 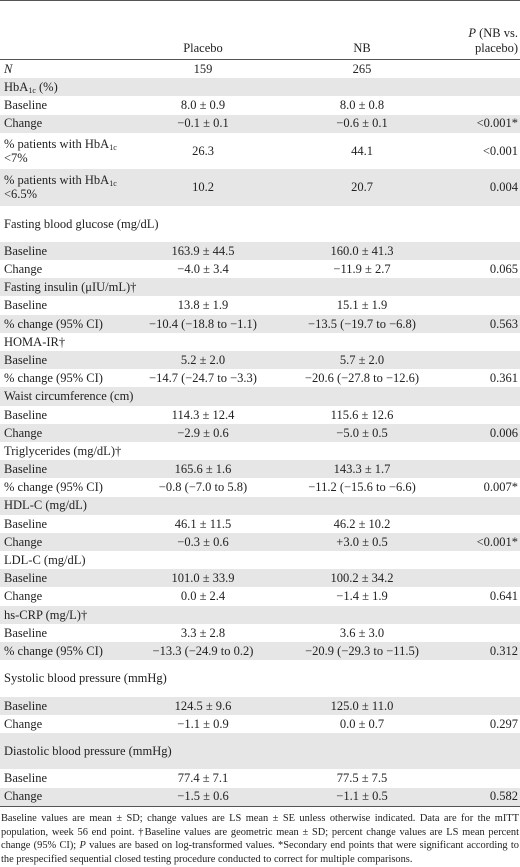 I want to click on placebo-cell: −2.9 ± 0.6, so click(x=203, y=432).